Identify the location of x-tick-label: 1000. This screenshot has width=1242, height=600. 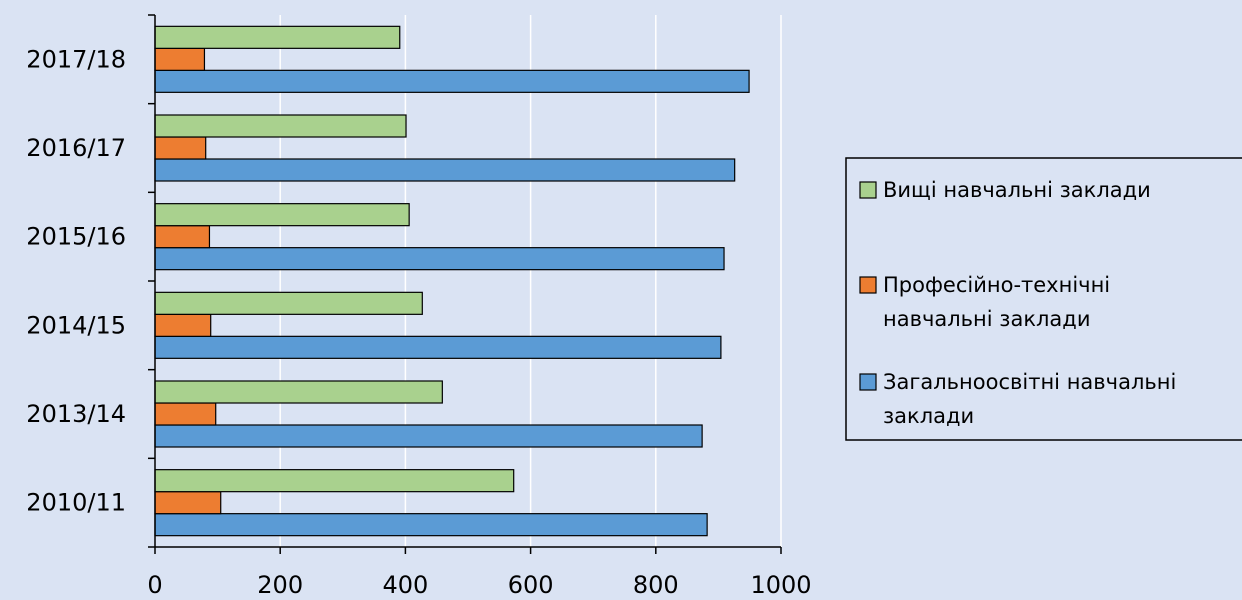
(780, 585).